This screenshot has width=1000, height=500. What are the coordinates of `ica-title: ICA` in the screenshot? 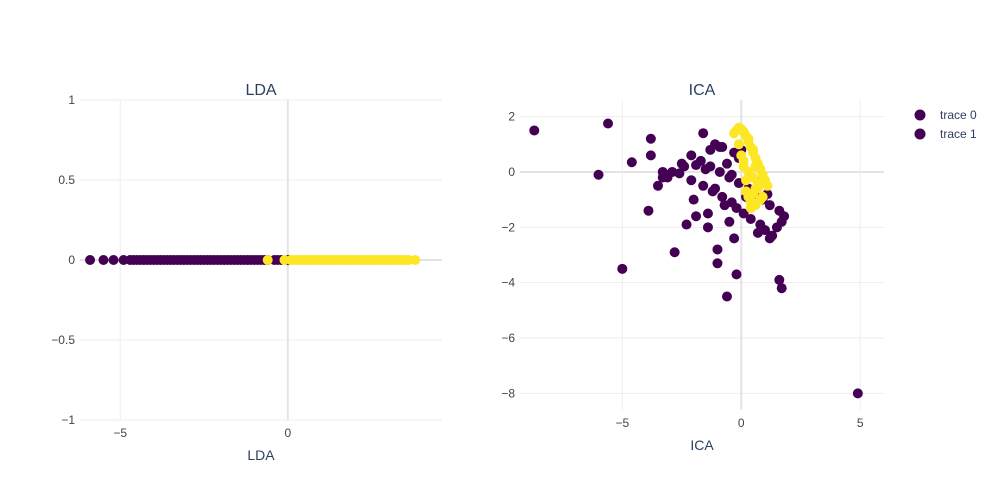 It's located at (702, 90).